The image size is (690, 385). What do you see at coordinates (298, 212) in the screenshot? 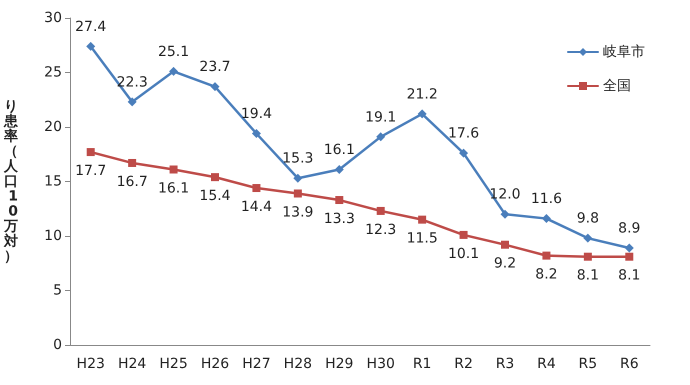
I see `data-label: 13.9` at bounding box center [298, 212].